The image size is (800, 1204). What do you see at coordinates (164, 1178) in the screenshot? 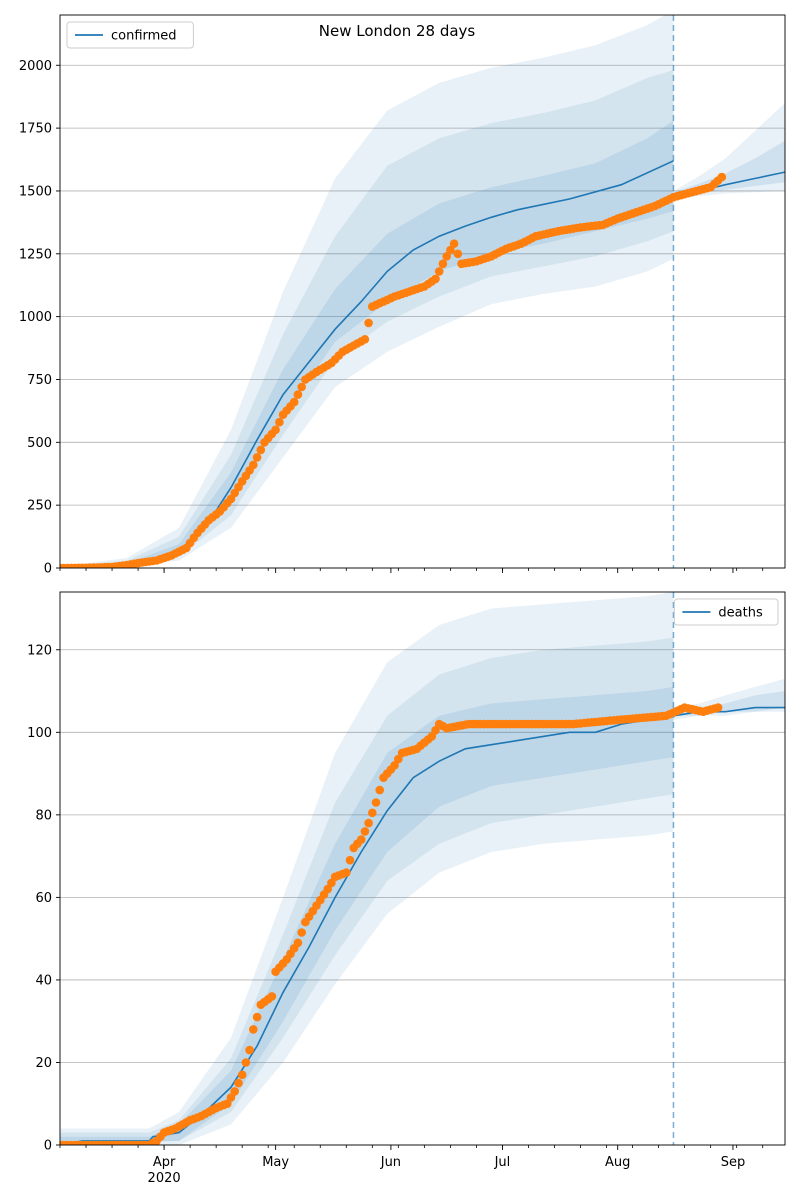
I see `x-tick-sublabel: 2020` at bounding box center [164, 1178].